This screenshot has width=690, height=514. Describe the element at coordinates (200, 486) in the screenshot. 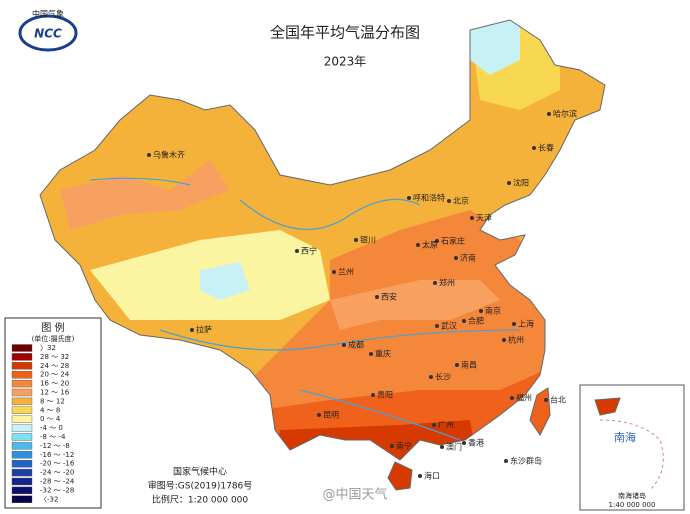

I see `footer-approval: 审图号:GS(2019)1786号` at that location.